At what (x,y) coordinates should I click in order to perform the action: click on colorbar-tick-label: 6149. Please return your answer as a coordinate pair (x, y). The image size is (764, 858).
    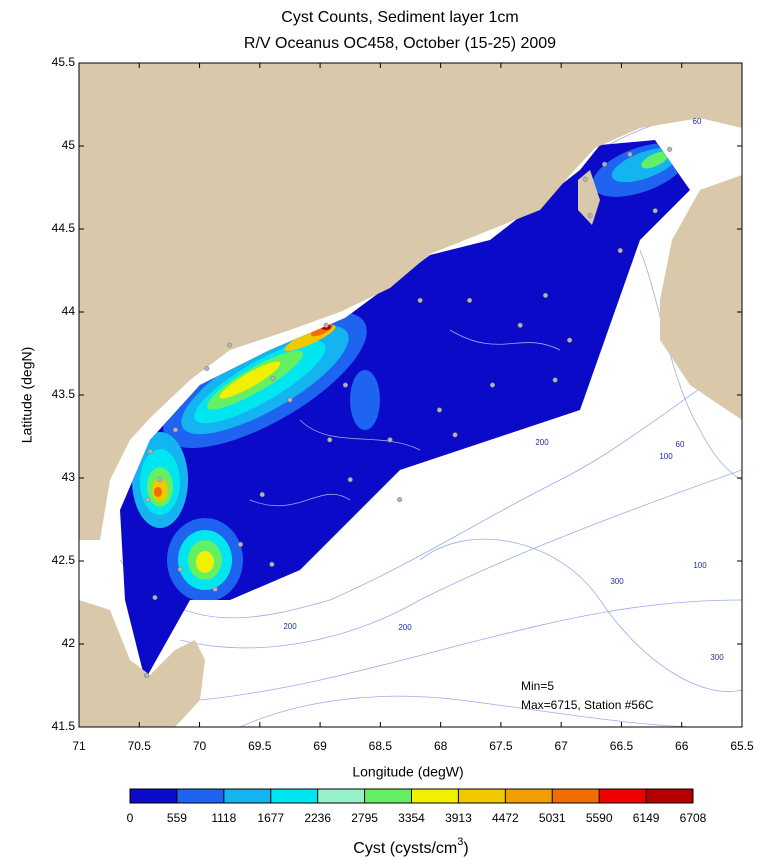
    Looking at the image, I should click on (646, 818).